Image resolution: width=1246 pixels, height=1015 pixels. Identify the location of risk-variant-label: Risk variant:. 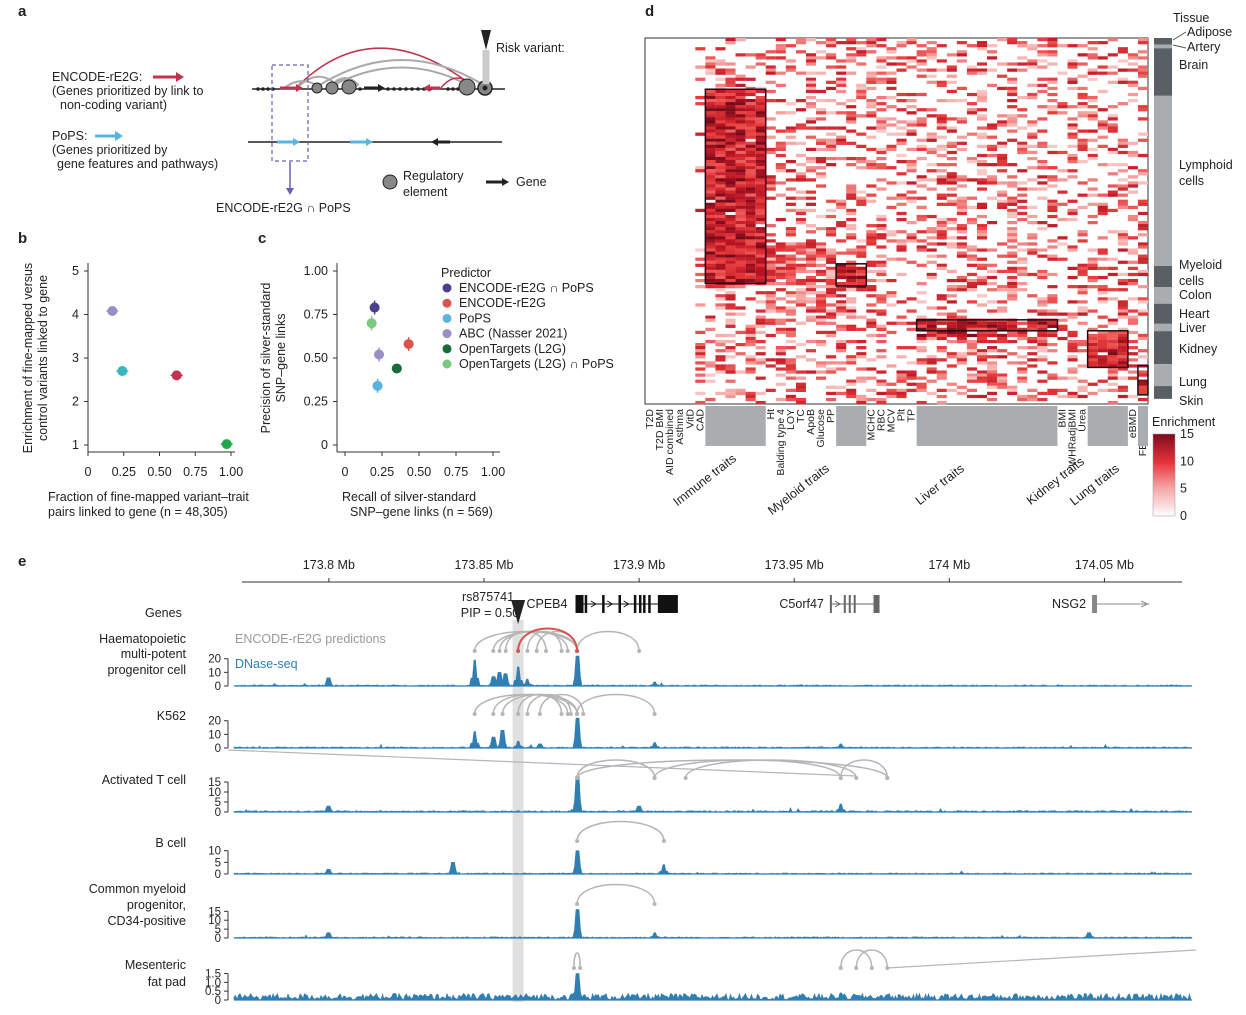
(530, 48).